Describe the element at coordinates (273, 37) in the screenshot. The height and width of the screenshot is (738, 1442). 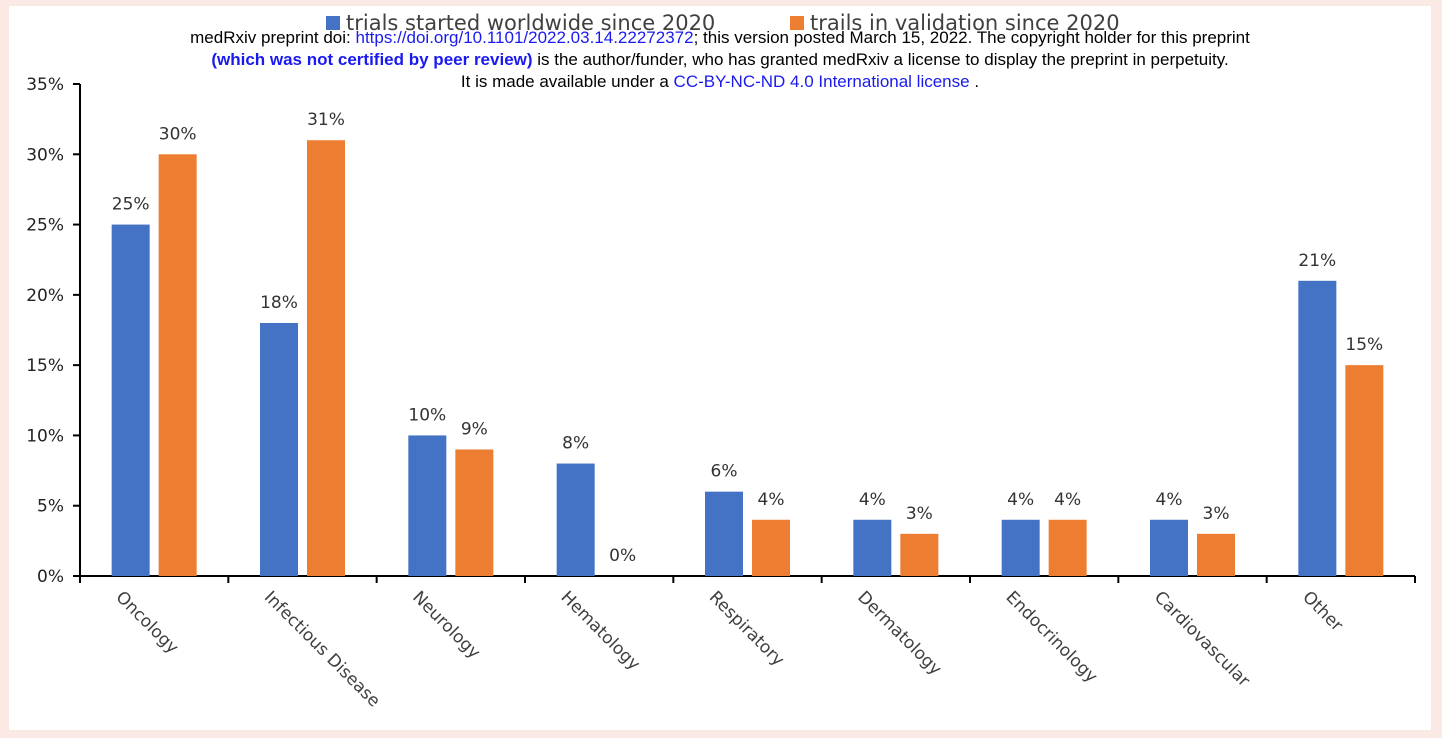
I see `notice-text: medRxiv preprint doi:` at that location.